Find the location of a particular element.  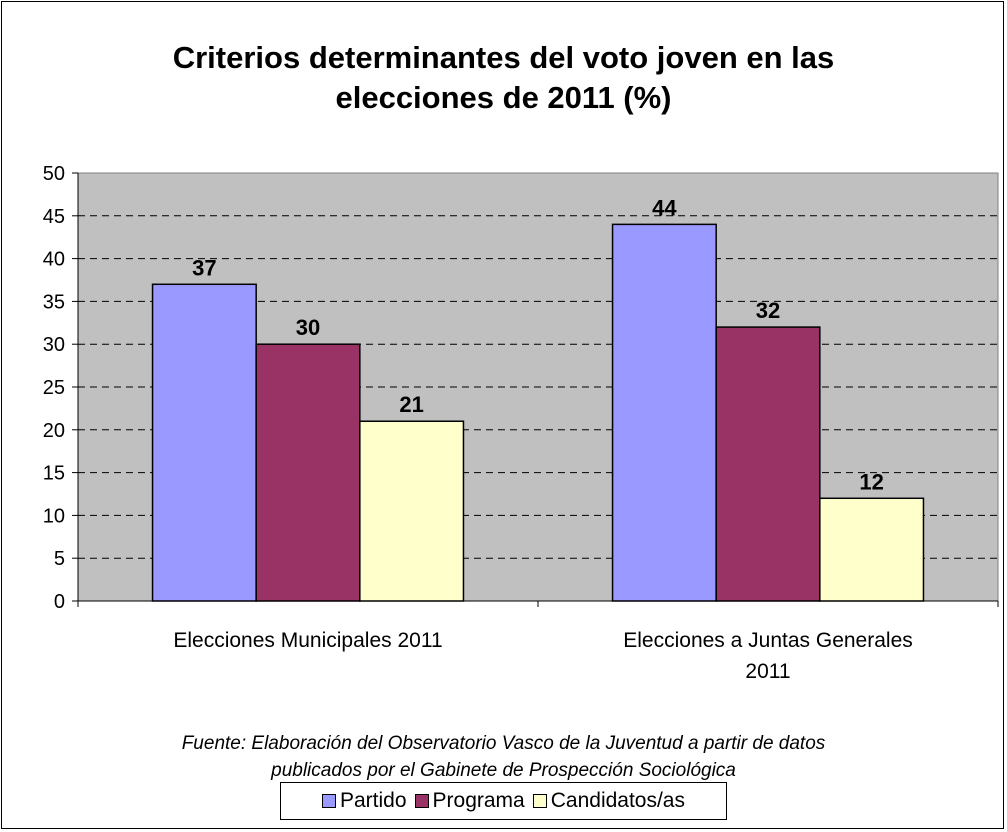

legend-item-candidatos: Candidatos/as is located at coordinates (608, 801).